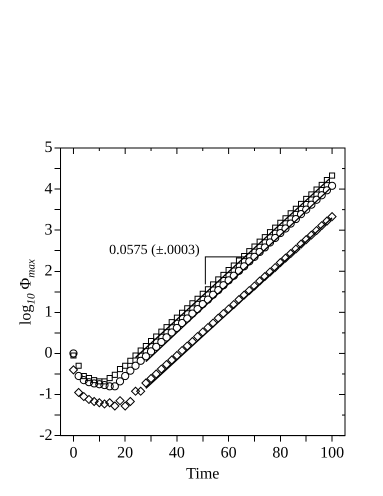  Describe the element at coordinates (203, 474) in the screenshot. I see `x-axis-title: Time` at that location.